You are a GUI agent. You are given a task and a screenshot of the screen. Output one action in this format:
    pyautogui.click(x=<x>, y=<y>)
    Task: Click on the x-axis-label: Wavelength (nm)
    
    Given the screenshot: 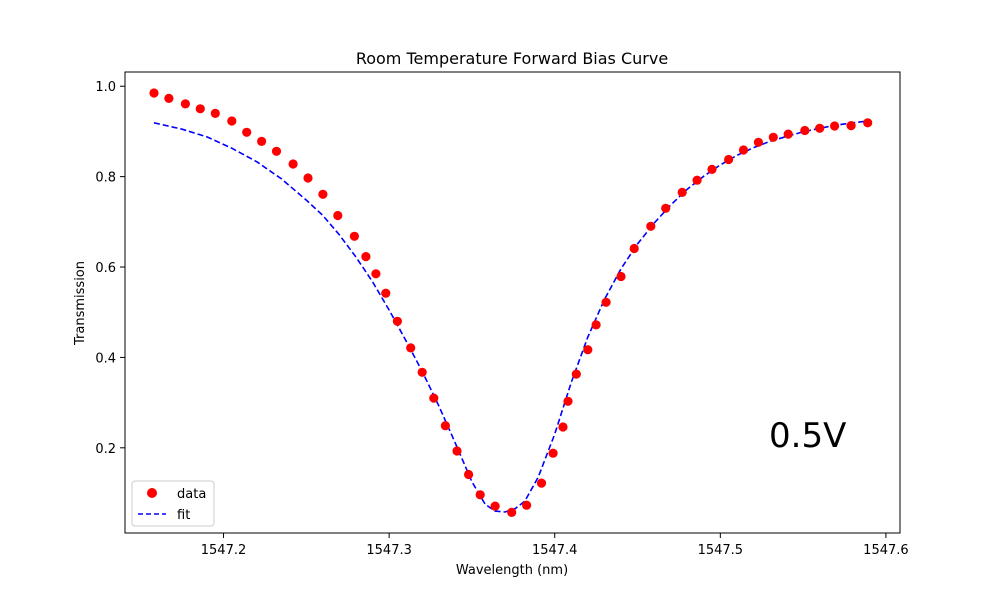 What is the action you would take?
    pyautogui.click(x=512, y=570)
    